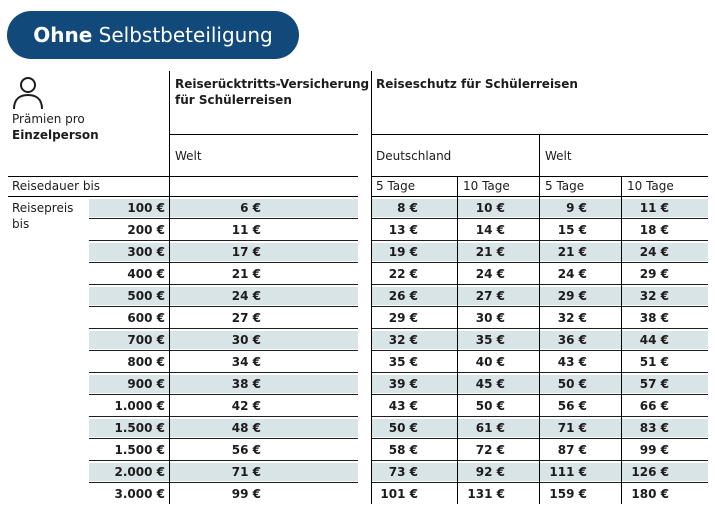 This screenshot has height=510, width=715. What do you see at coordinates (246, 230) in the screenshot?
I see `ruecktritt-welt-cell: 11 €` at bounding box center [246, 230].